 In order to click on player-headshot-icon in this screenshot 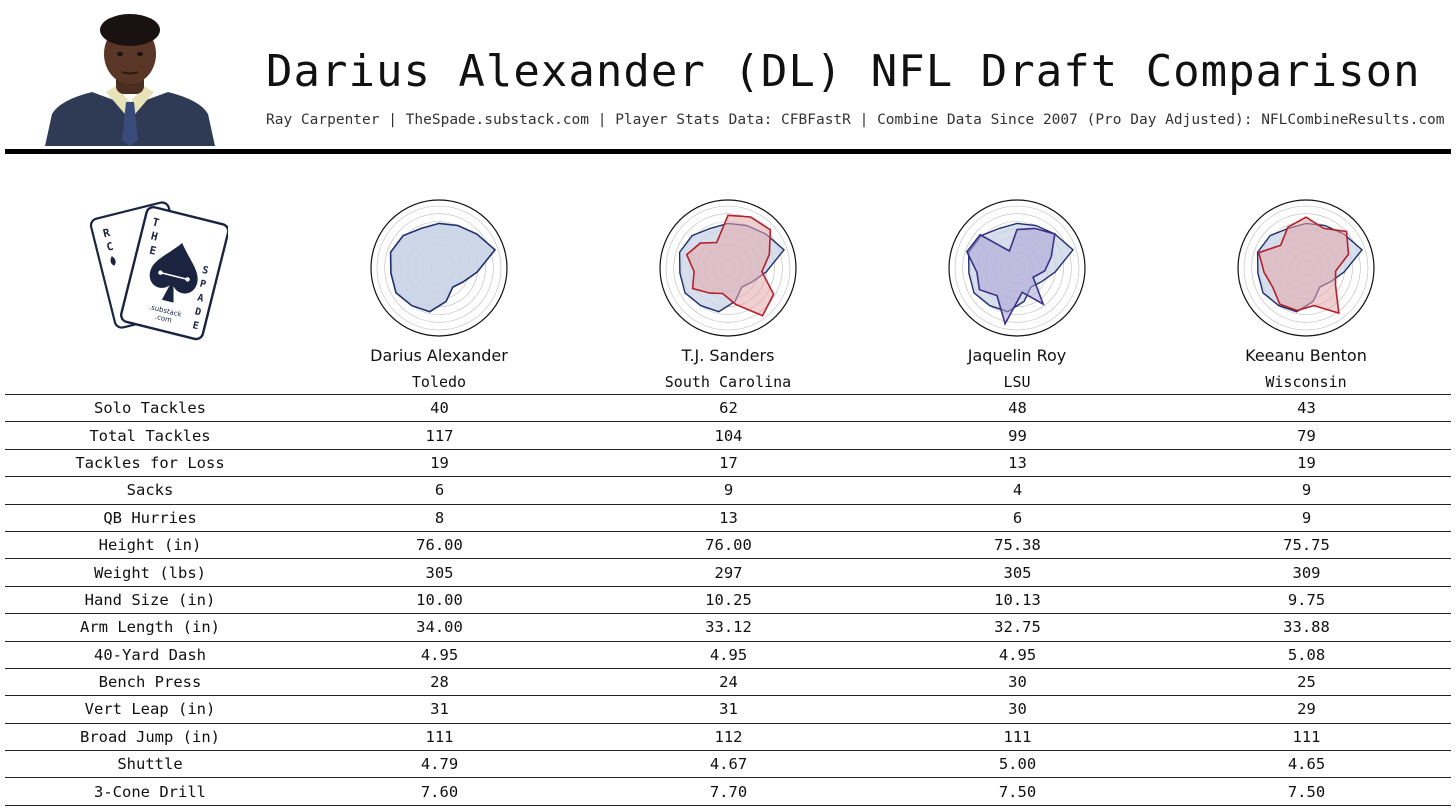, I will do `click(130, 80)`.